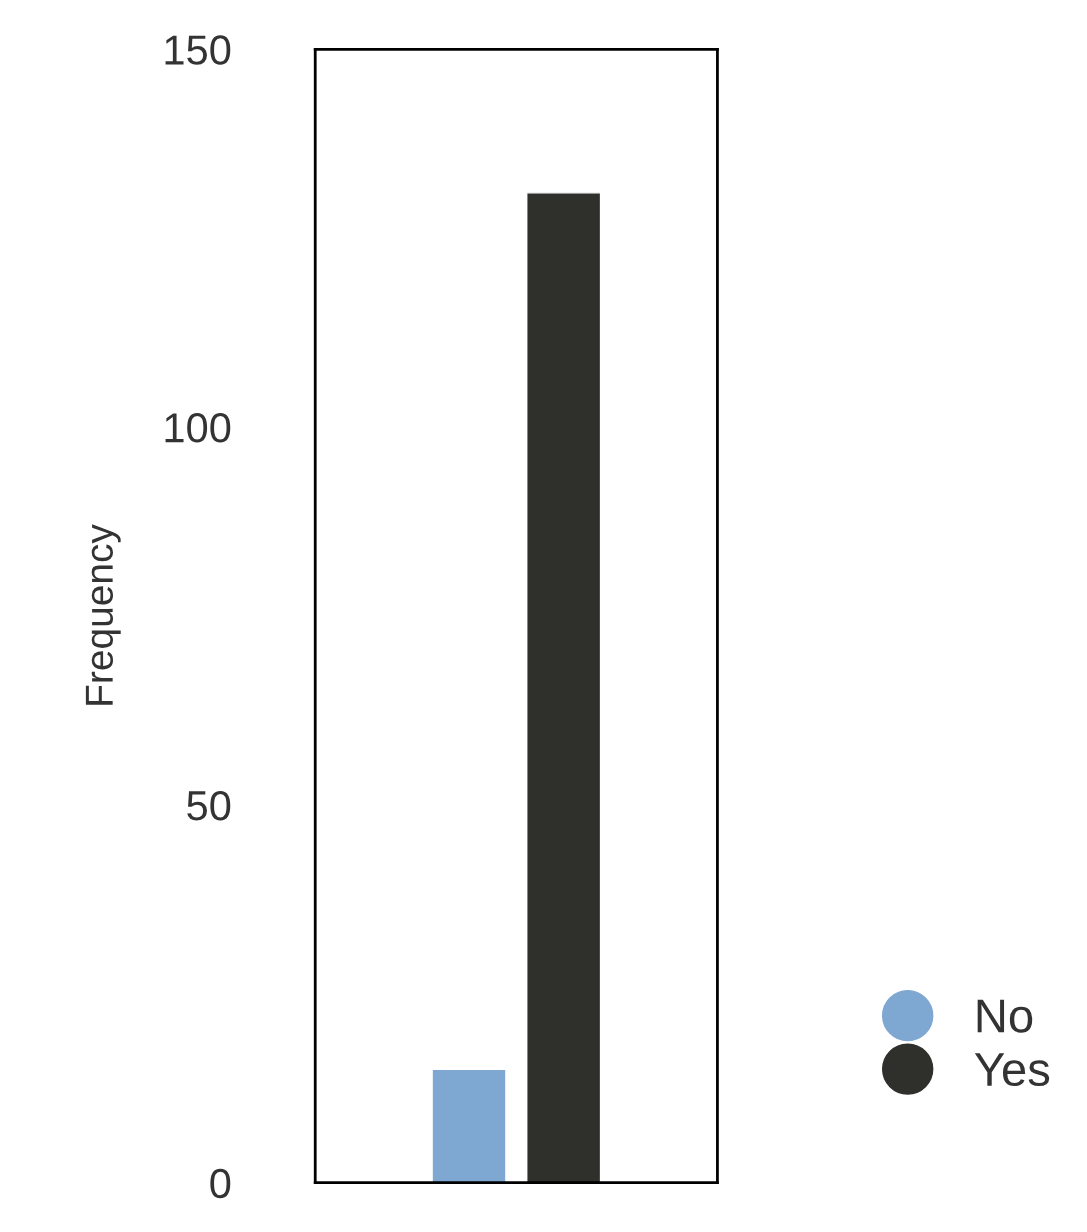 The height and width of the screenshot is (1232, 1087). Describe the element at coordinates (1005, 1016) in the screenshot. I see `legend-label: No` at that location.